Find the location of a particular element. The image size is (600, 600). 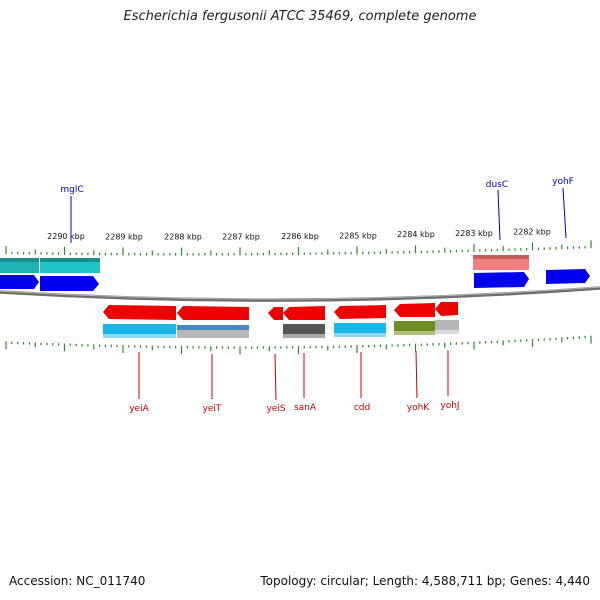

reverse-label-lines is located at coordinates (293, 375).